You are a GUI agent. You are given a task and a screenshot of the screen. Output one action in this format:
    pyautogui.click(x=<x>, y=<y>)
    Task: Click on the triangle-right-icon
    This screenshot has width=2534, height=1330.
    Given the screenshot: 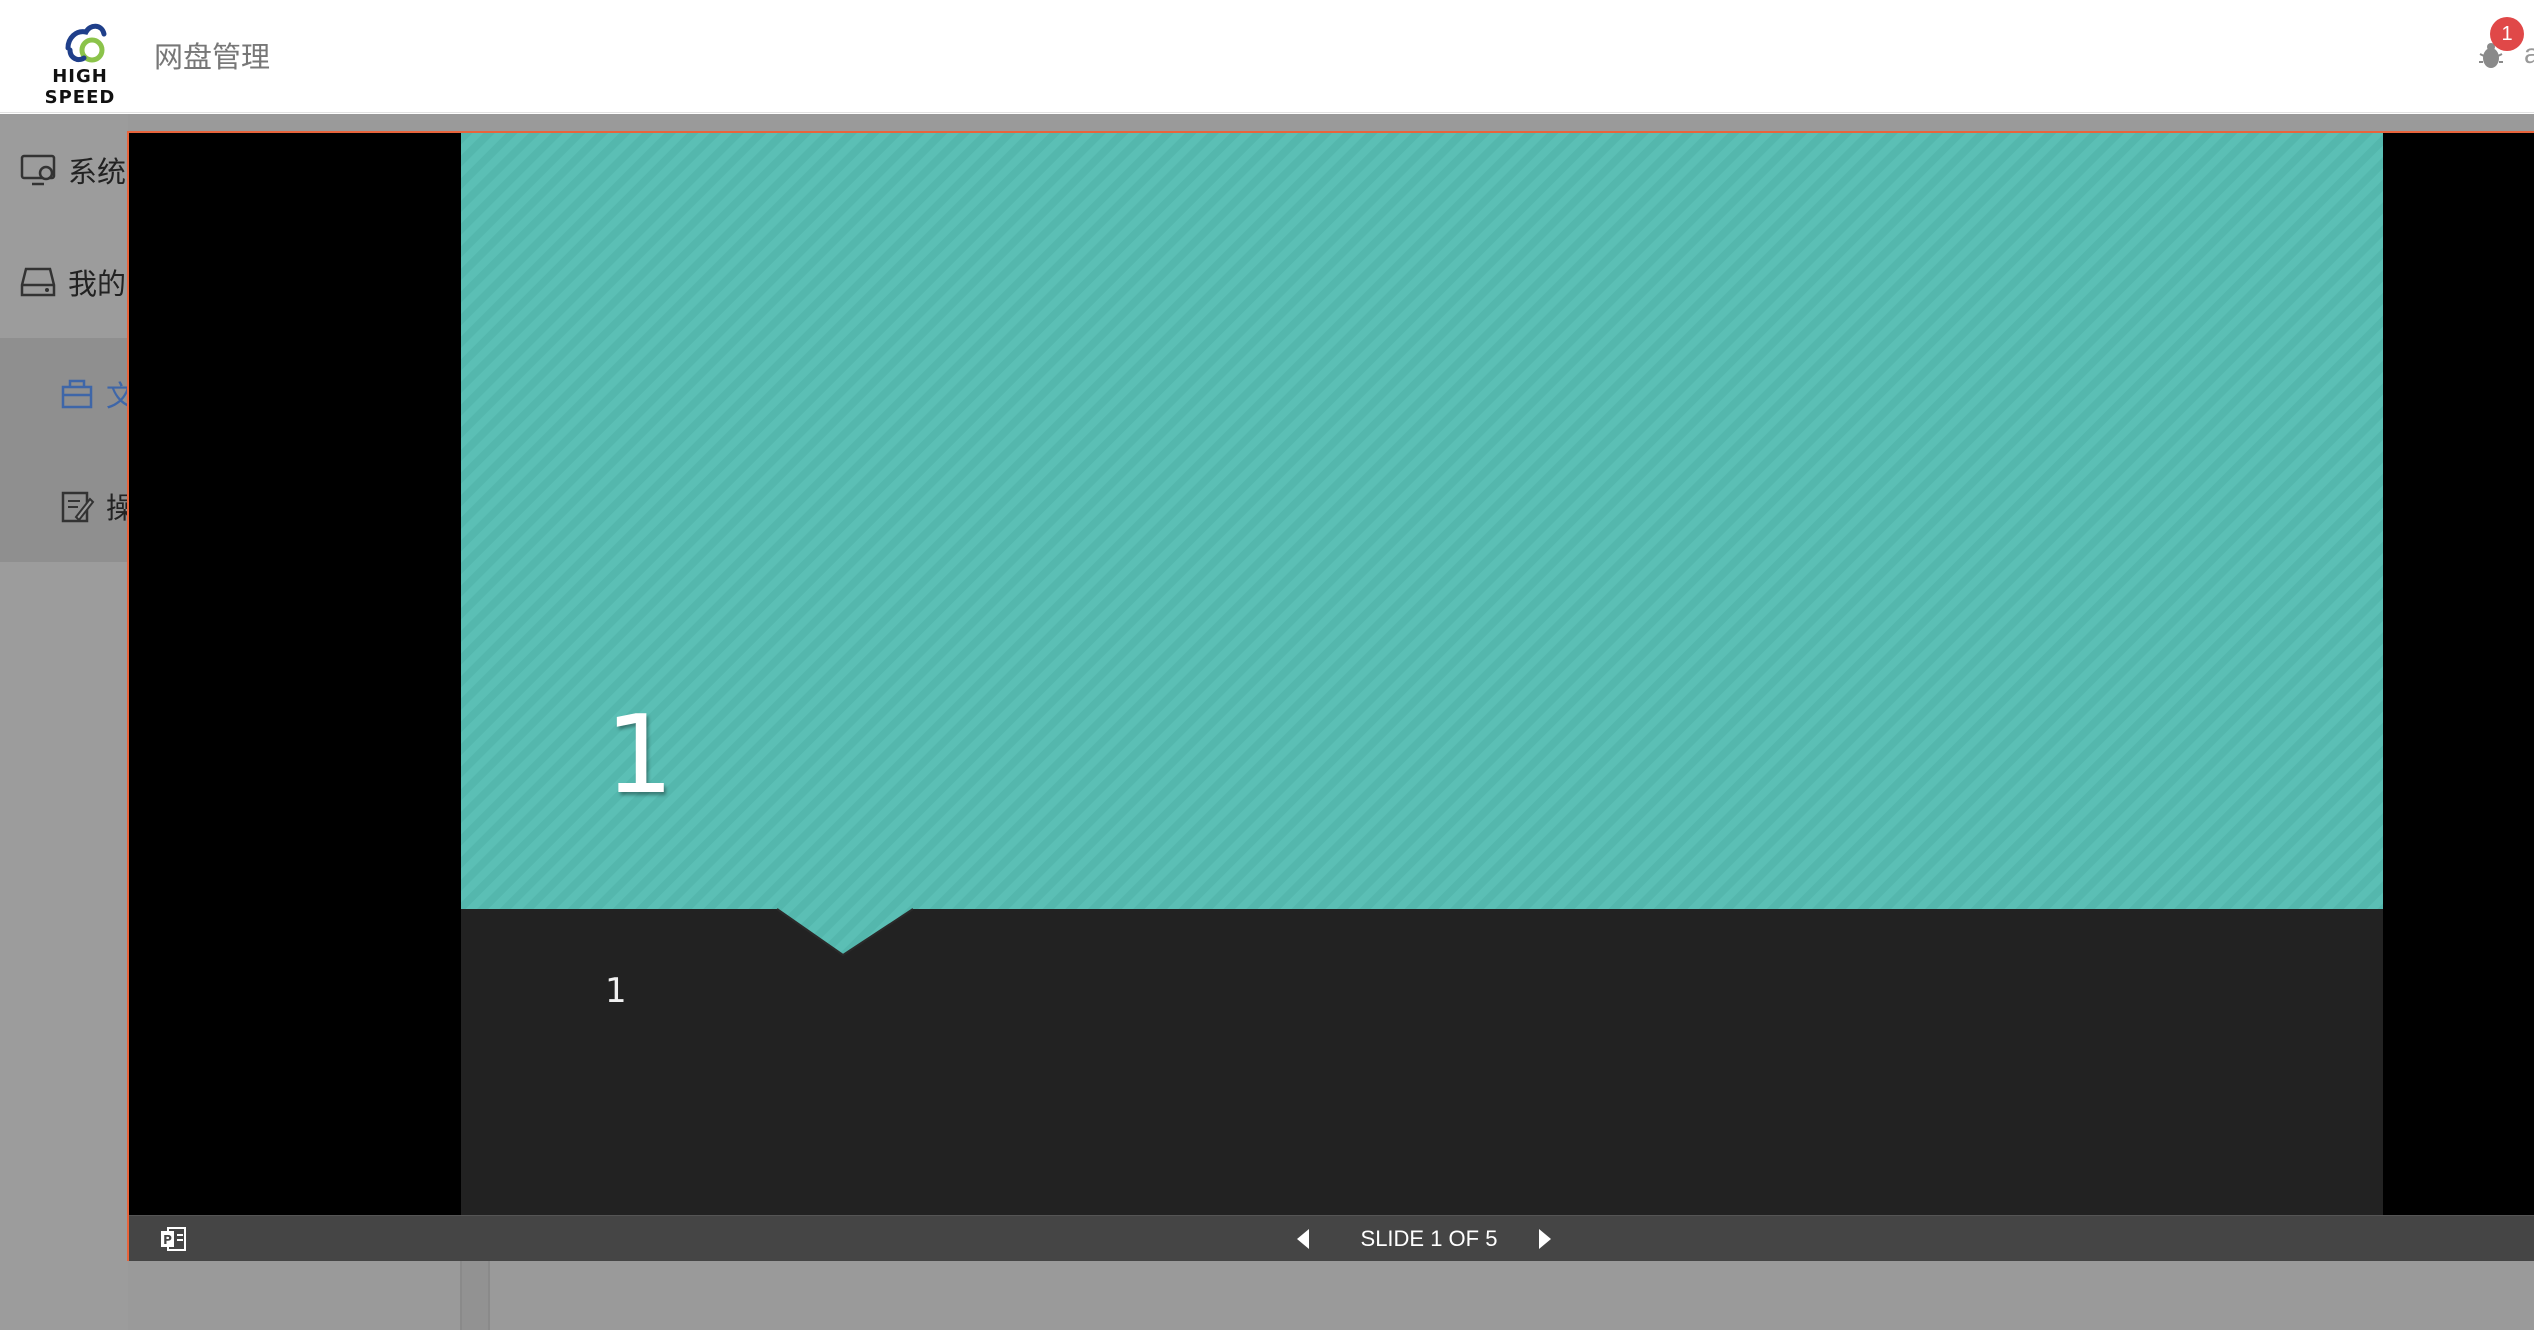 What is the action you would take?
    pyautogui.click(x=1545, y=1239)
    